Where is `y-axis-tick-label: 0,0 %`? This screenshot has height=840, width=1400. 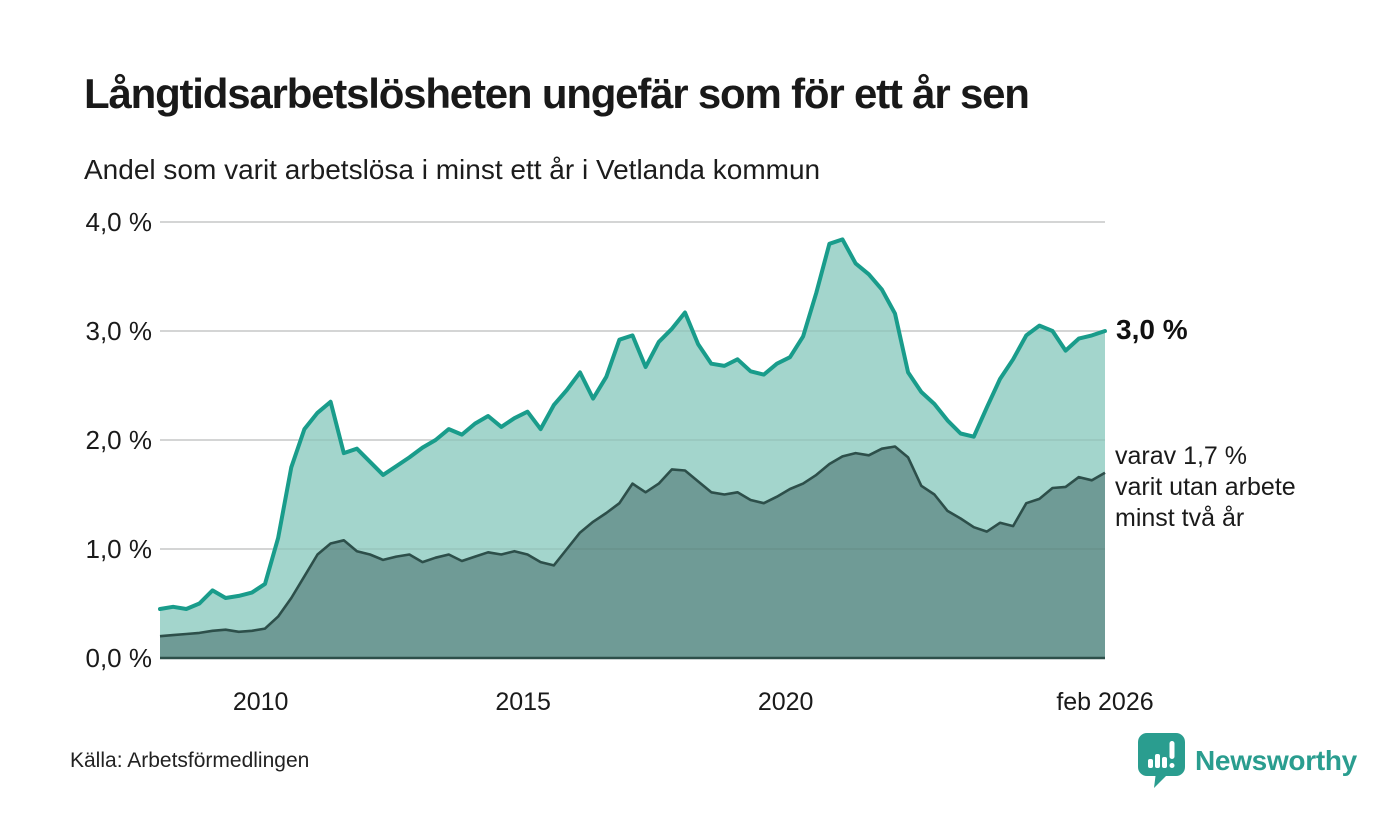
y-axis-tick-label: 0,0 % is located at coordinates (119, 658).